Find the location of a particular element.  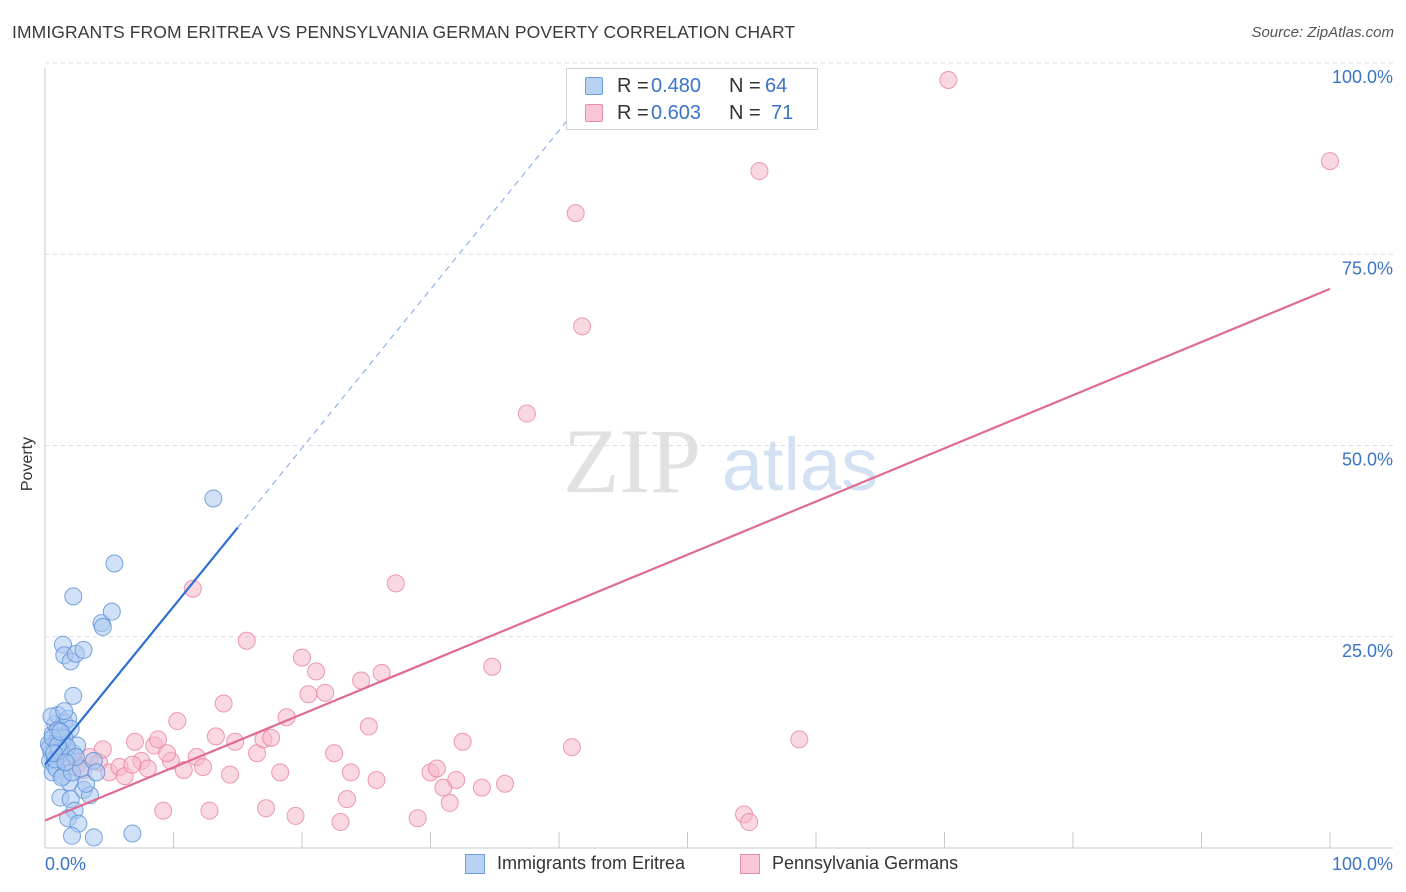

n-value-pa-german: 71 is located at coordinates (782, 112).